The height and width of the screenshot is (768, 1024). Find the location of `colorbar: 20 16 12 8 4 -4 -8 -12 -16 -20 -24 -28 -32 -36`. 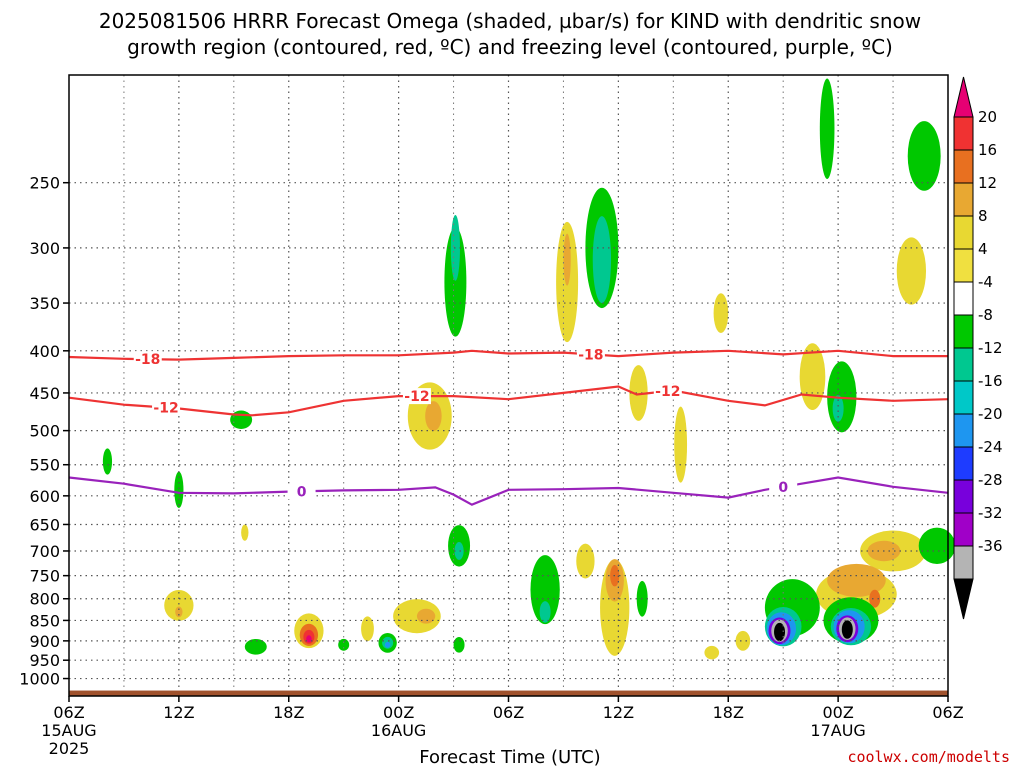

colorbar: 20 16 12 8 4 -4 -8 -12 -16 -20 -24 -28 -32 -36 is located at coordinates (978, 348).